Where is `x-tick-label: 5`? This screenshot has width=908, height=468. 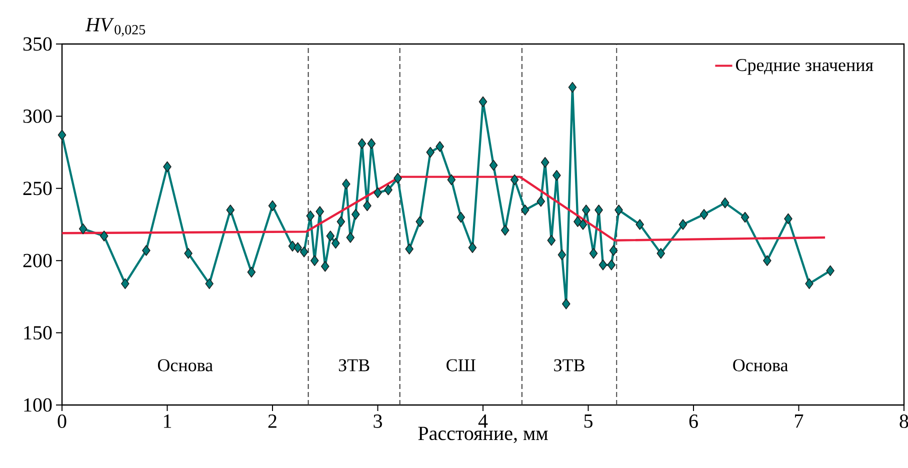 x-tick-label: 5 is located at coordinates (588, 421).